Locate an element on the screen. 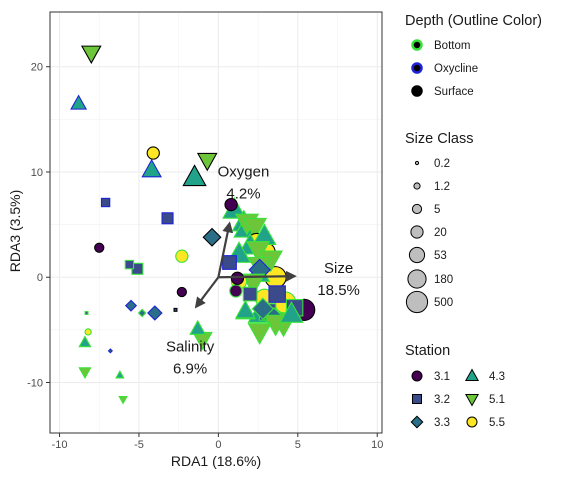  x-tick-label: -10 is located at coordinates (60, 445).